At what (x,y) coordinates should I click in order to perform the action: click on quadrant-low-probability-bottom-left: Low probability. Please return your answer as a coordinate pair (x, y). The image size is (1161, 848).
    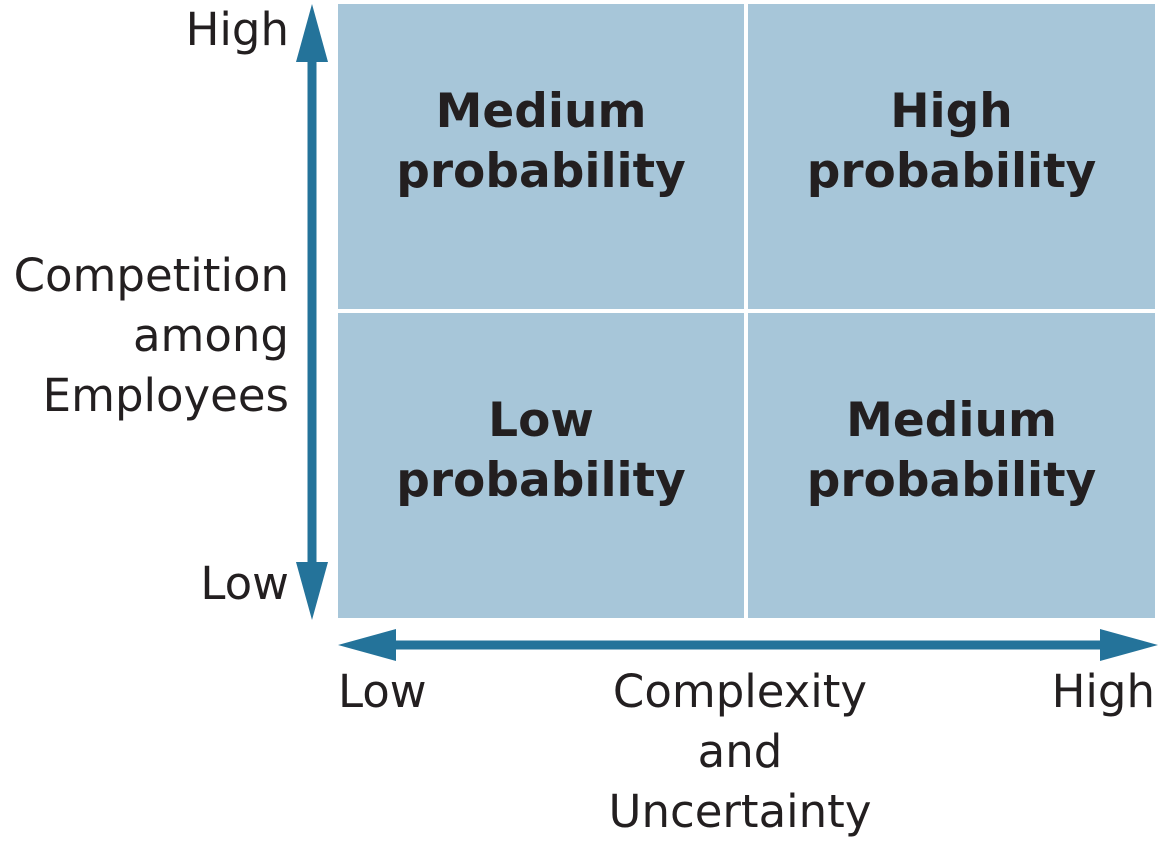
    Looking at the image, I should click on (541, 465).